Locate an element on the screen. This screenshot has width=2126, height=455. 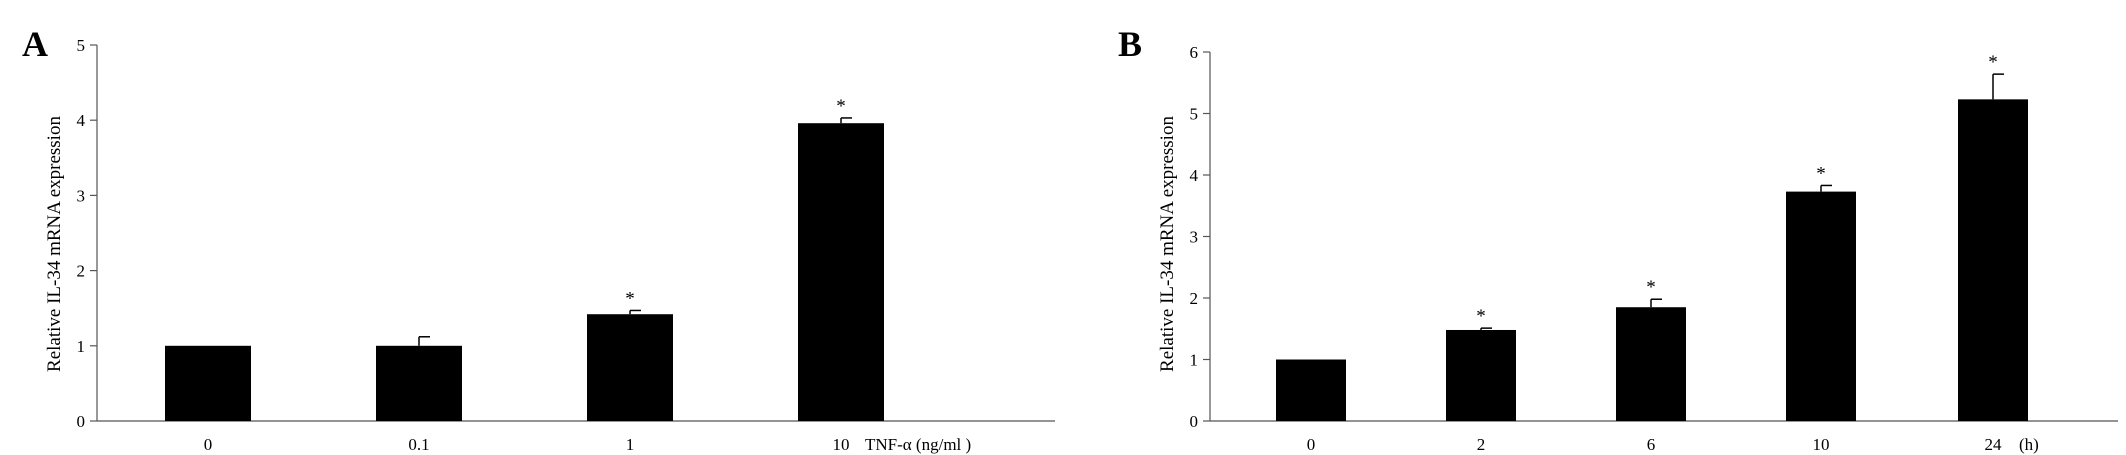
x-tick-label-a-3: 10 is located at coordinates (841, 444).